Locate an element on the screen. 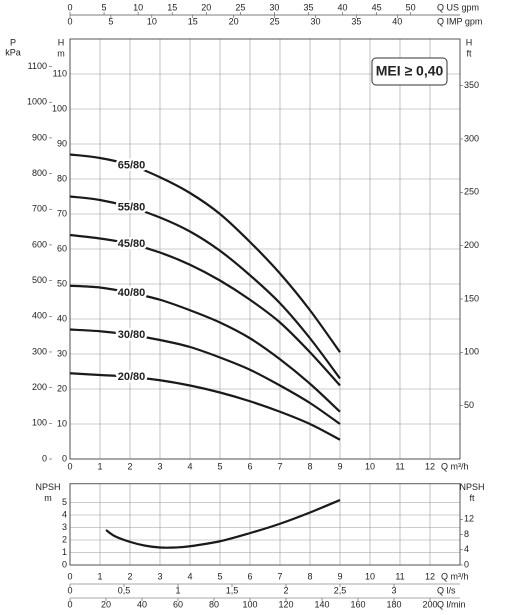 Image resolution: width=510 pixels, height=615 pixels. plot-frame is located at coordinates (265, 524).